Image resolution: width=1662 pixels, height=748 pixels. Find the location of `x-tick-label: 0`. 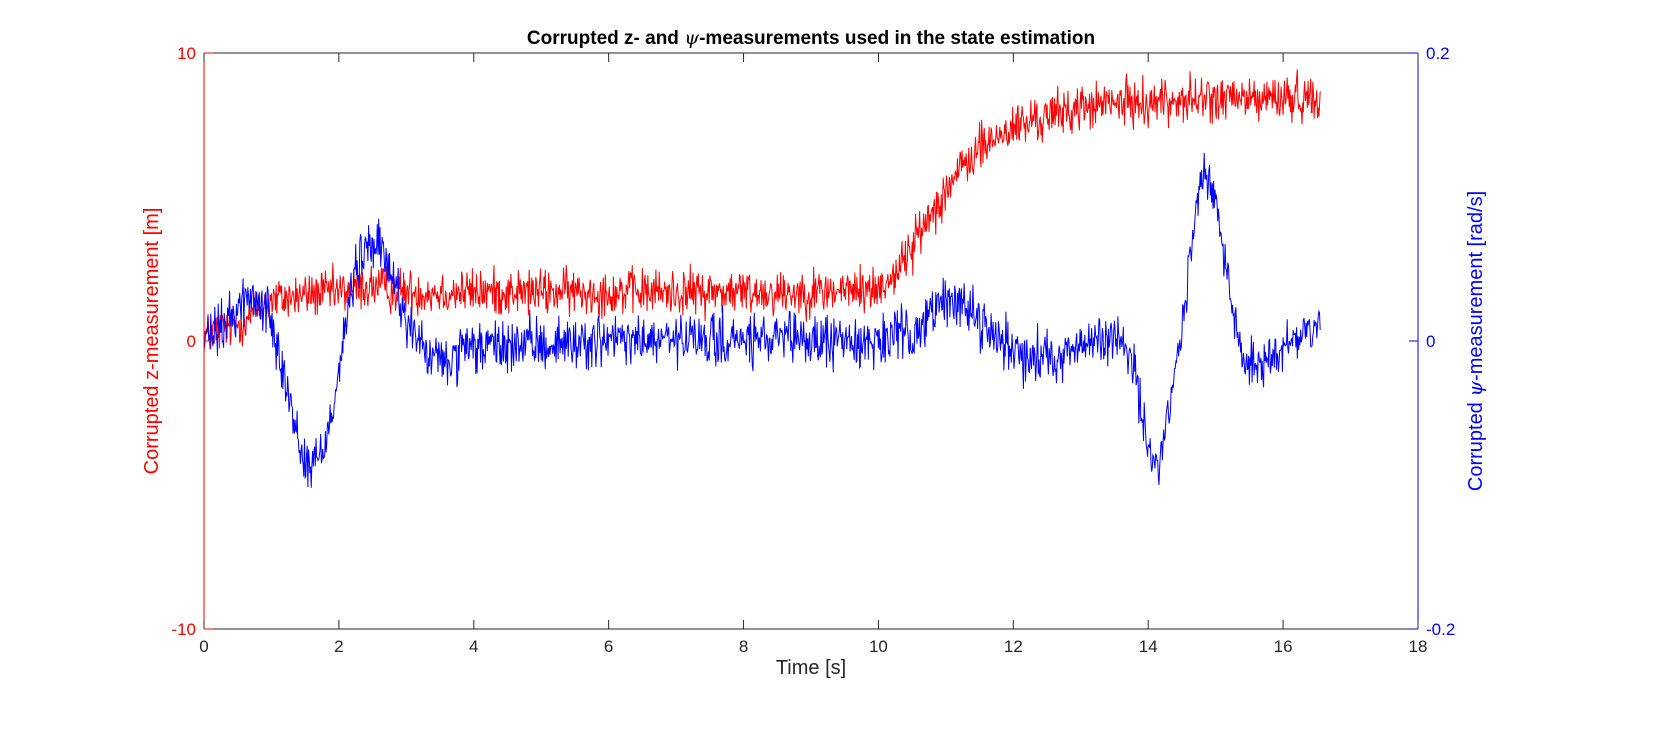

x-tick-label: 0 is located at coordinates (203, 646).